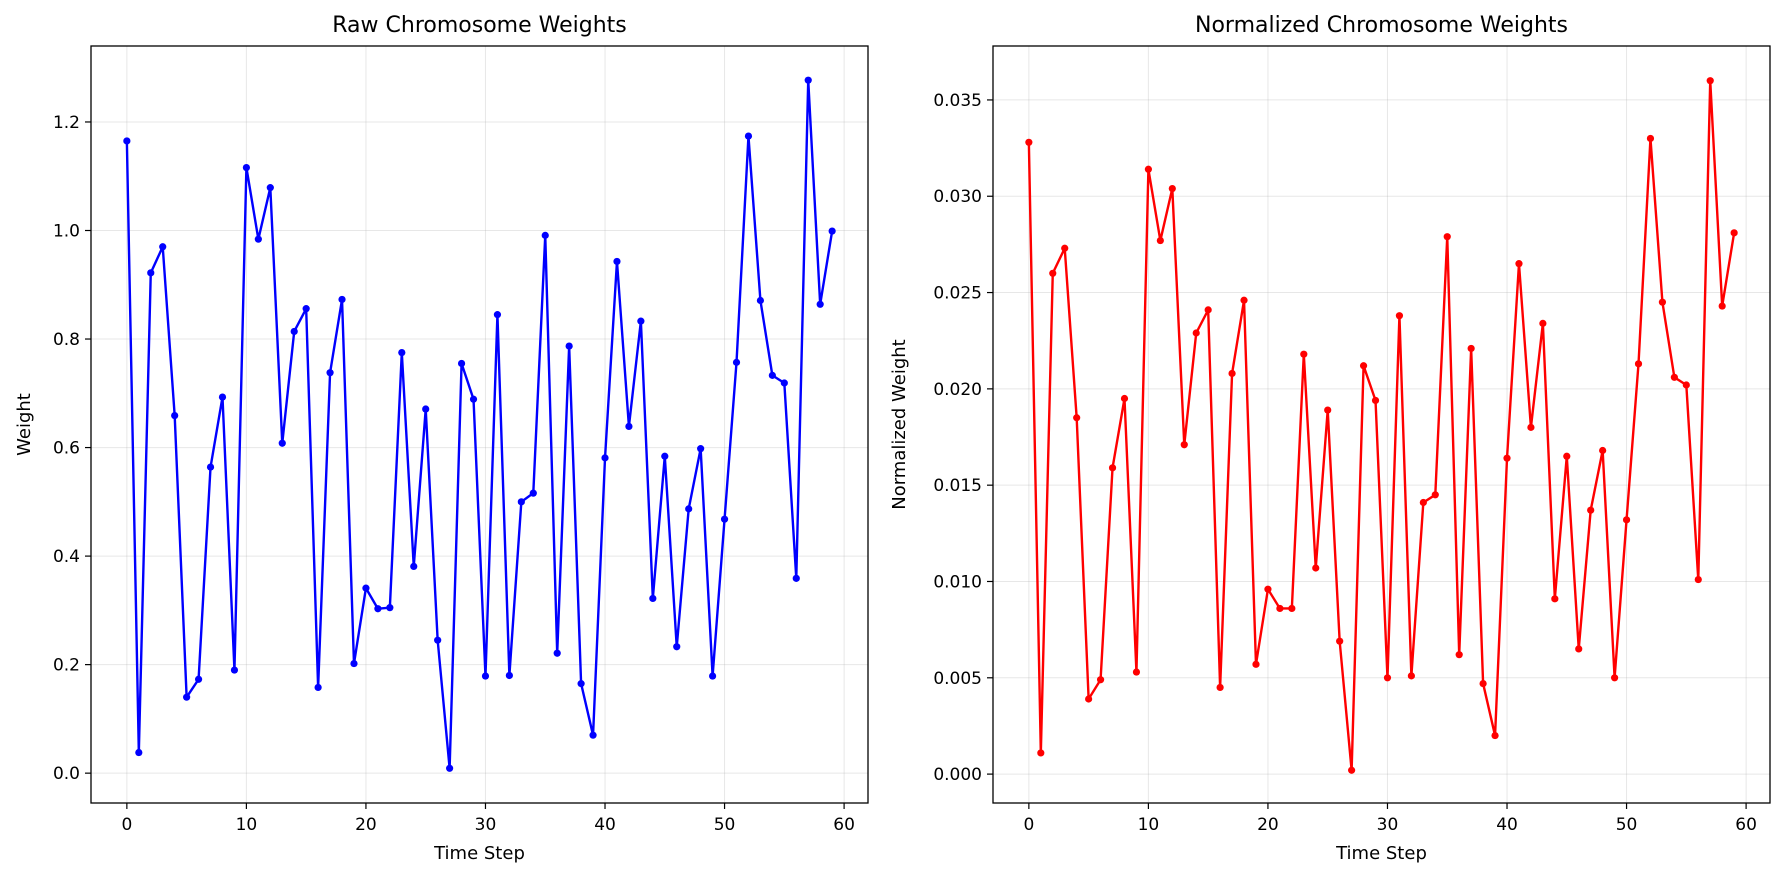 This screenshot has height=881, width=1784. What do you see at coordinates (126, 825) in the screenshot?
I see `x-tick-label: 0` at bounding box center [126, 825].